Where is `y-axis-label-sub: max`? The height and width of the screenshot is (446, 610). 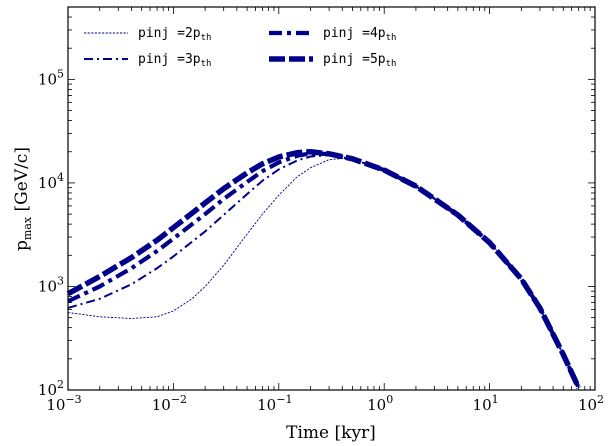 y-axis-label-sub: max is located at coordinates (27, 228).